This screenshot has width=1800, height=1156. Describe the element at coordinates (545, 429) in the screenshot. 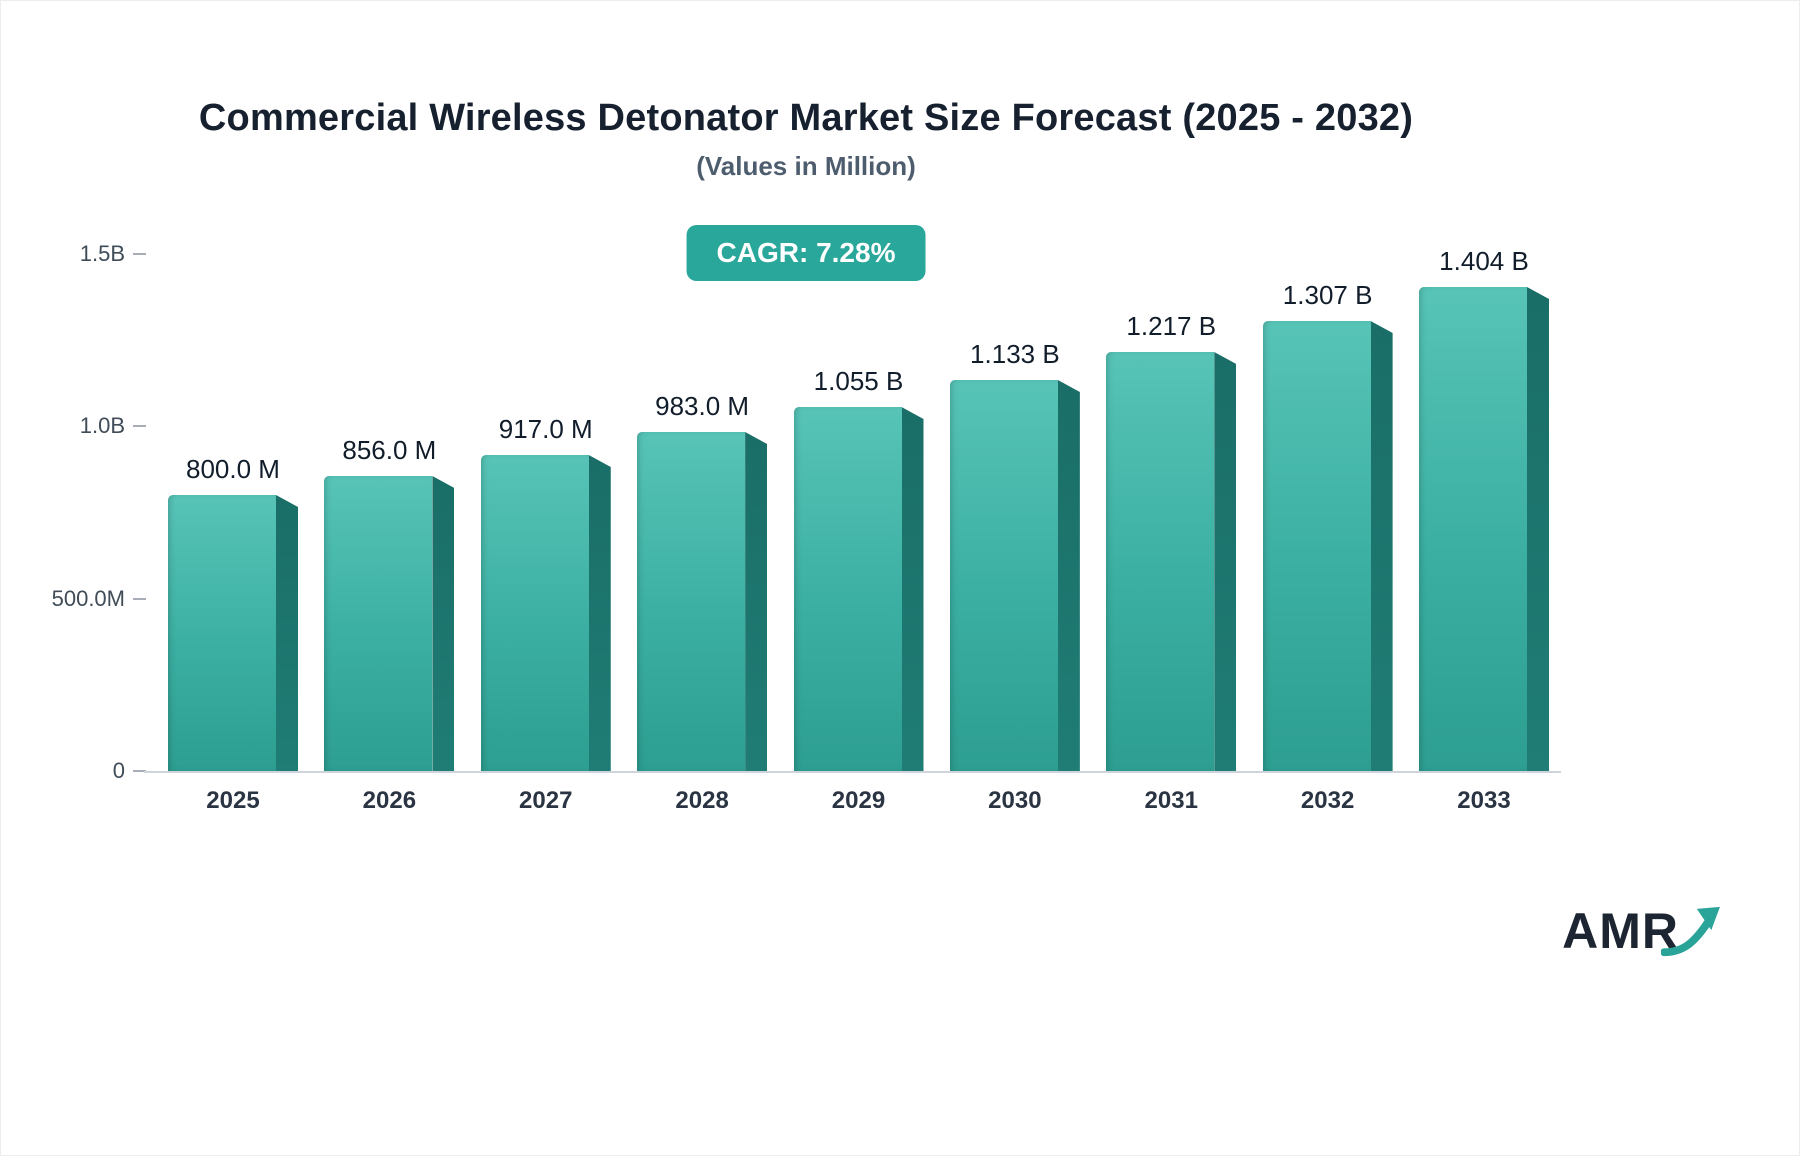

I see `bar-value-label: 917.0 M` at that location.